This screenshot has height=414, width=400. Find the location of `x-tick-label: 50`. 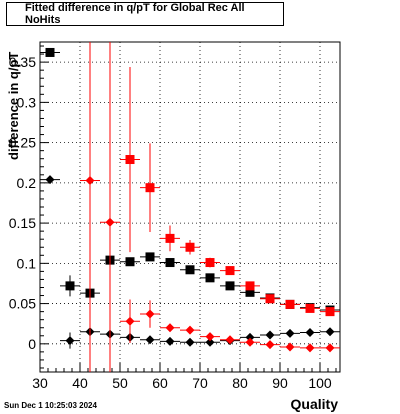

x-tick-label: 50 is located at coordinates (120, 383).